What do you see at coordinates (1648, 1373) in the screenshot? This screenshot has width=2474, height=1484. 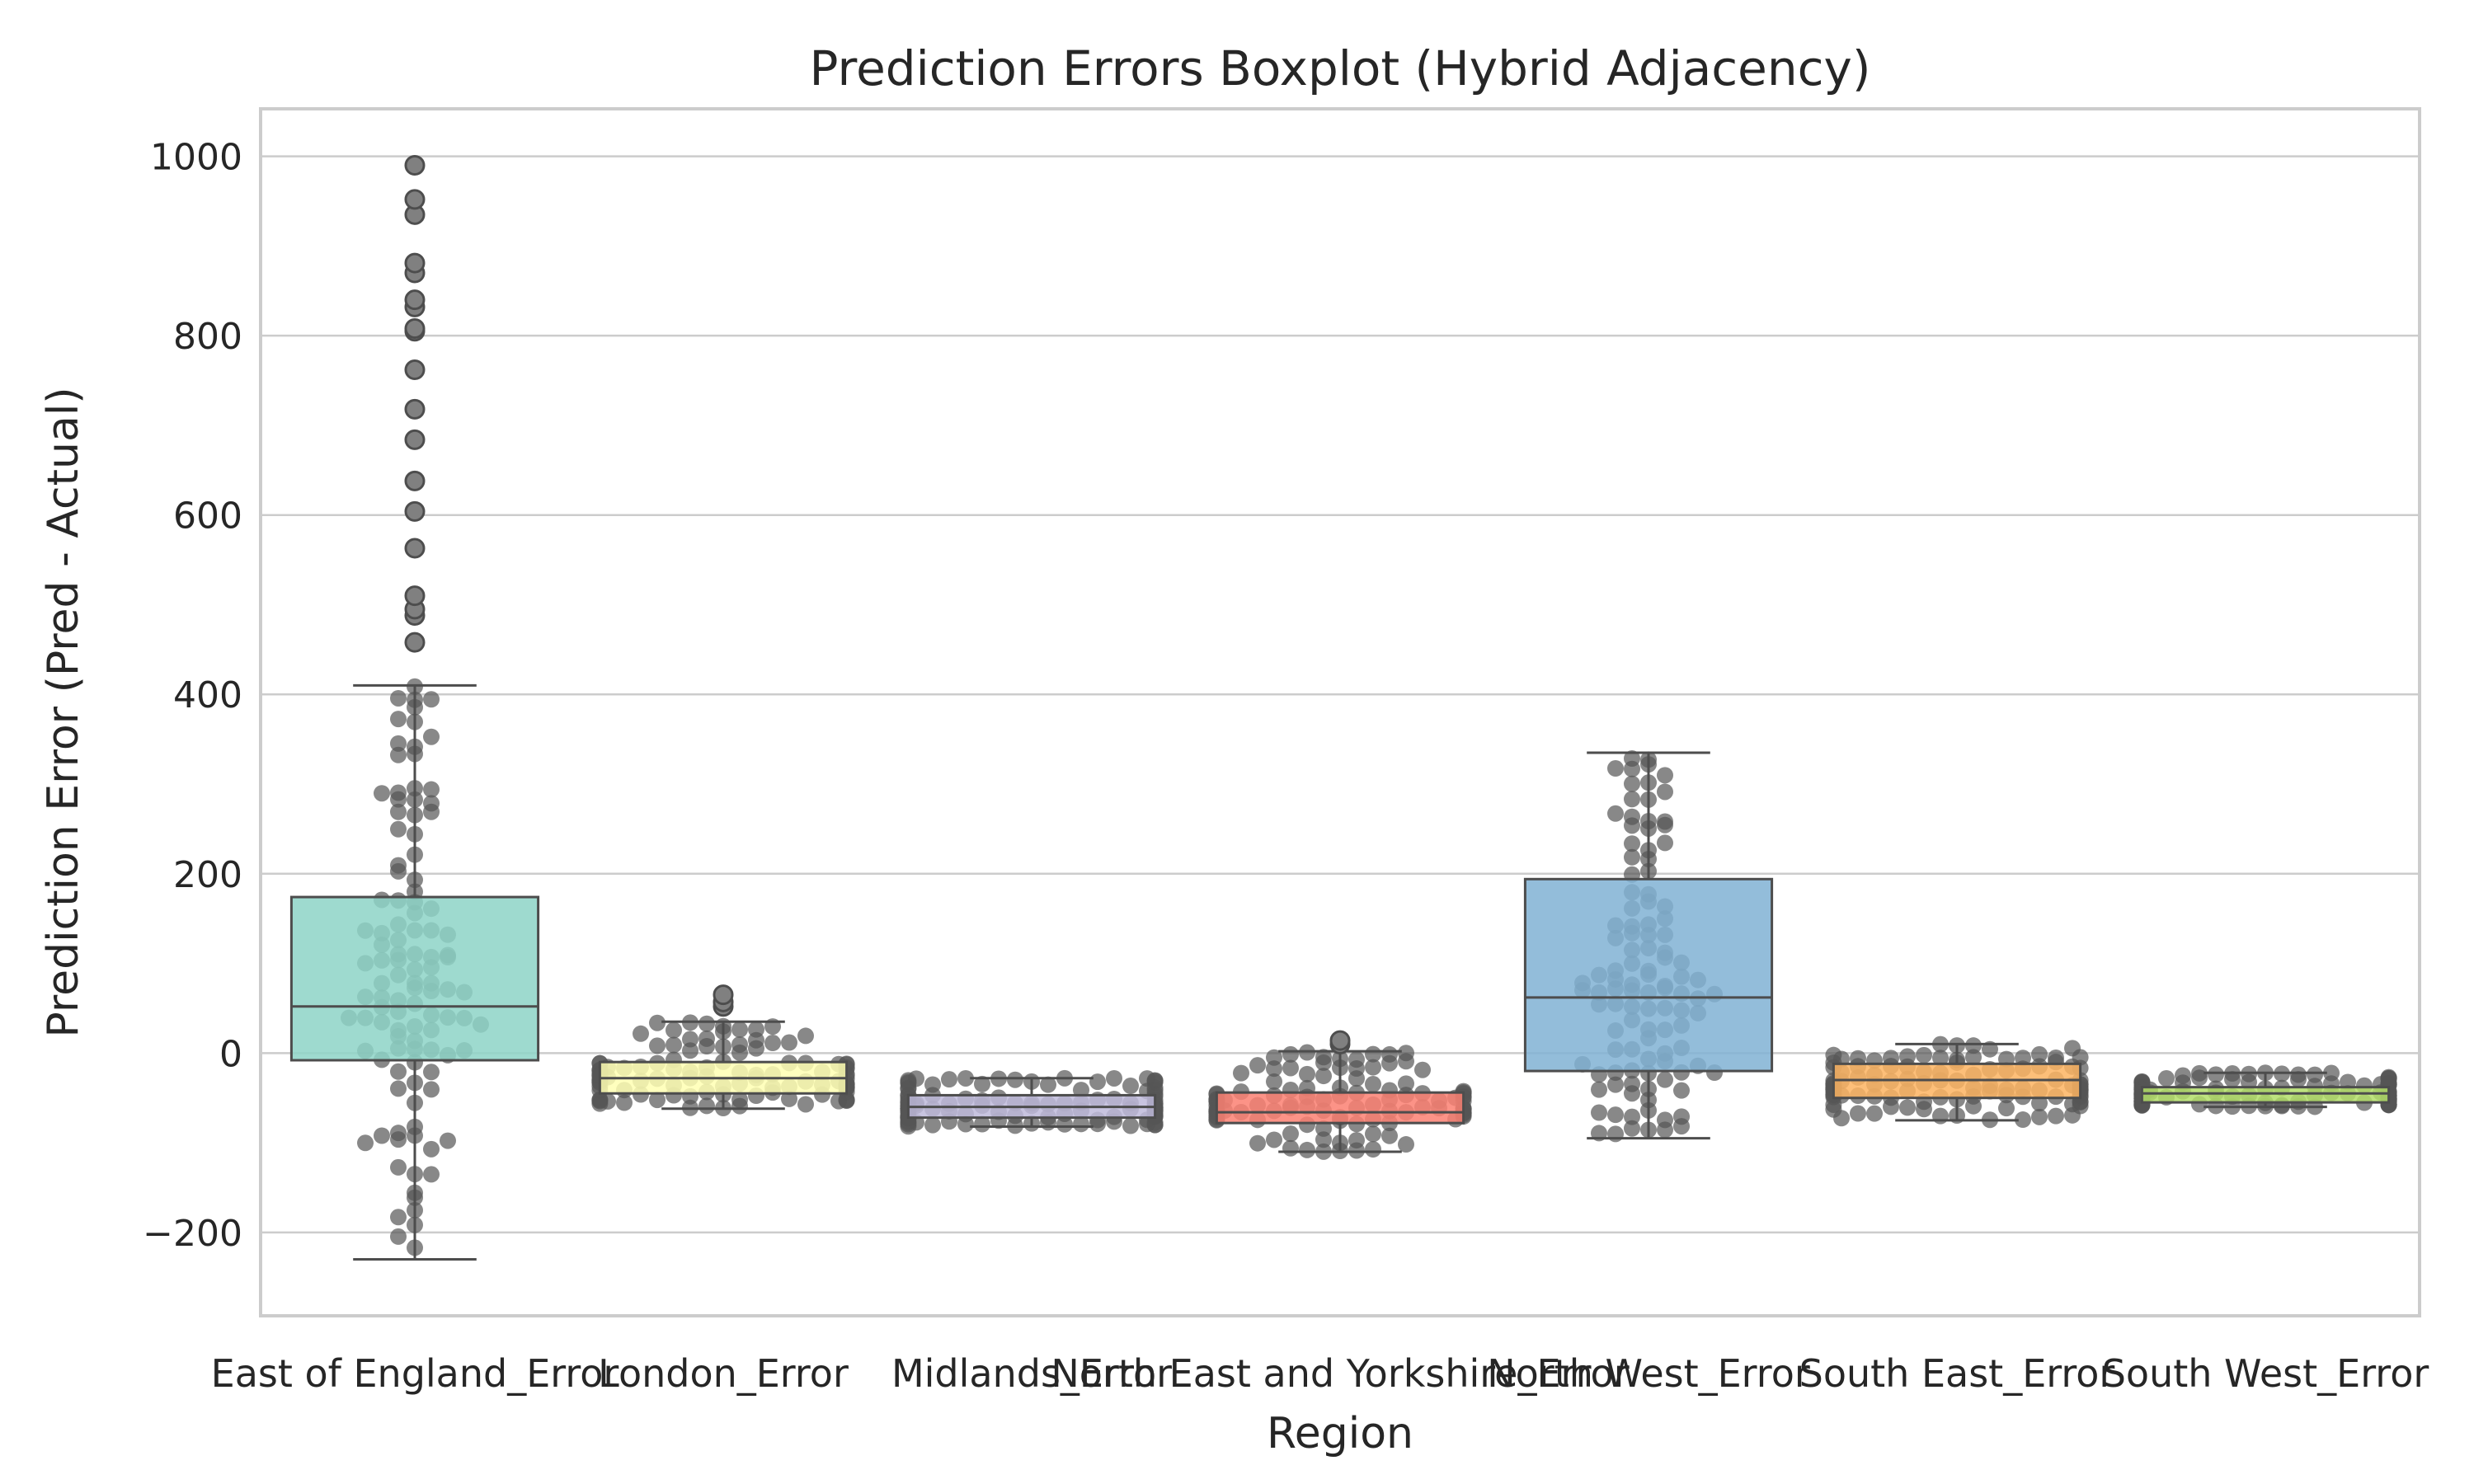 I see `x-tick-label: North West_Error` at bounding box center [1648, 1373].